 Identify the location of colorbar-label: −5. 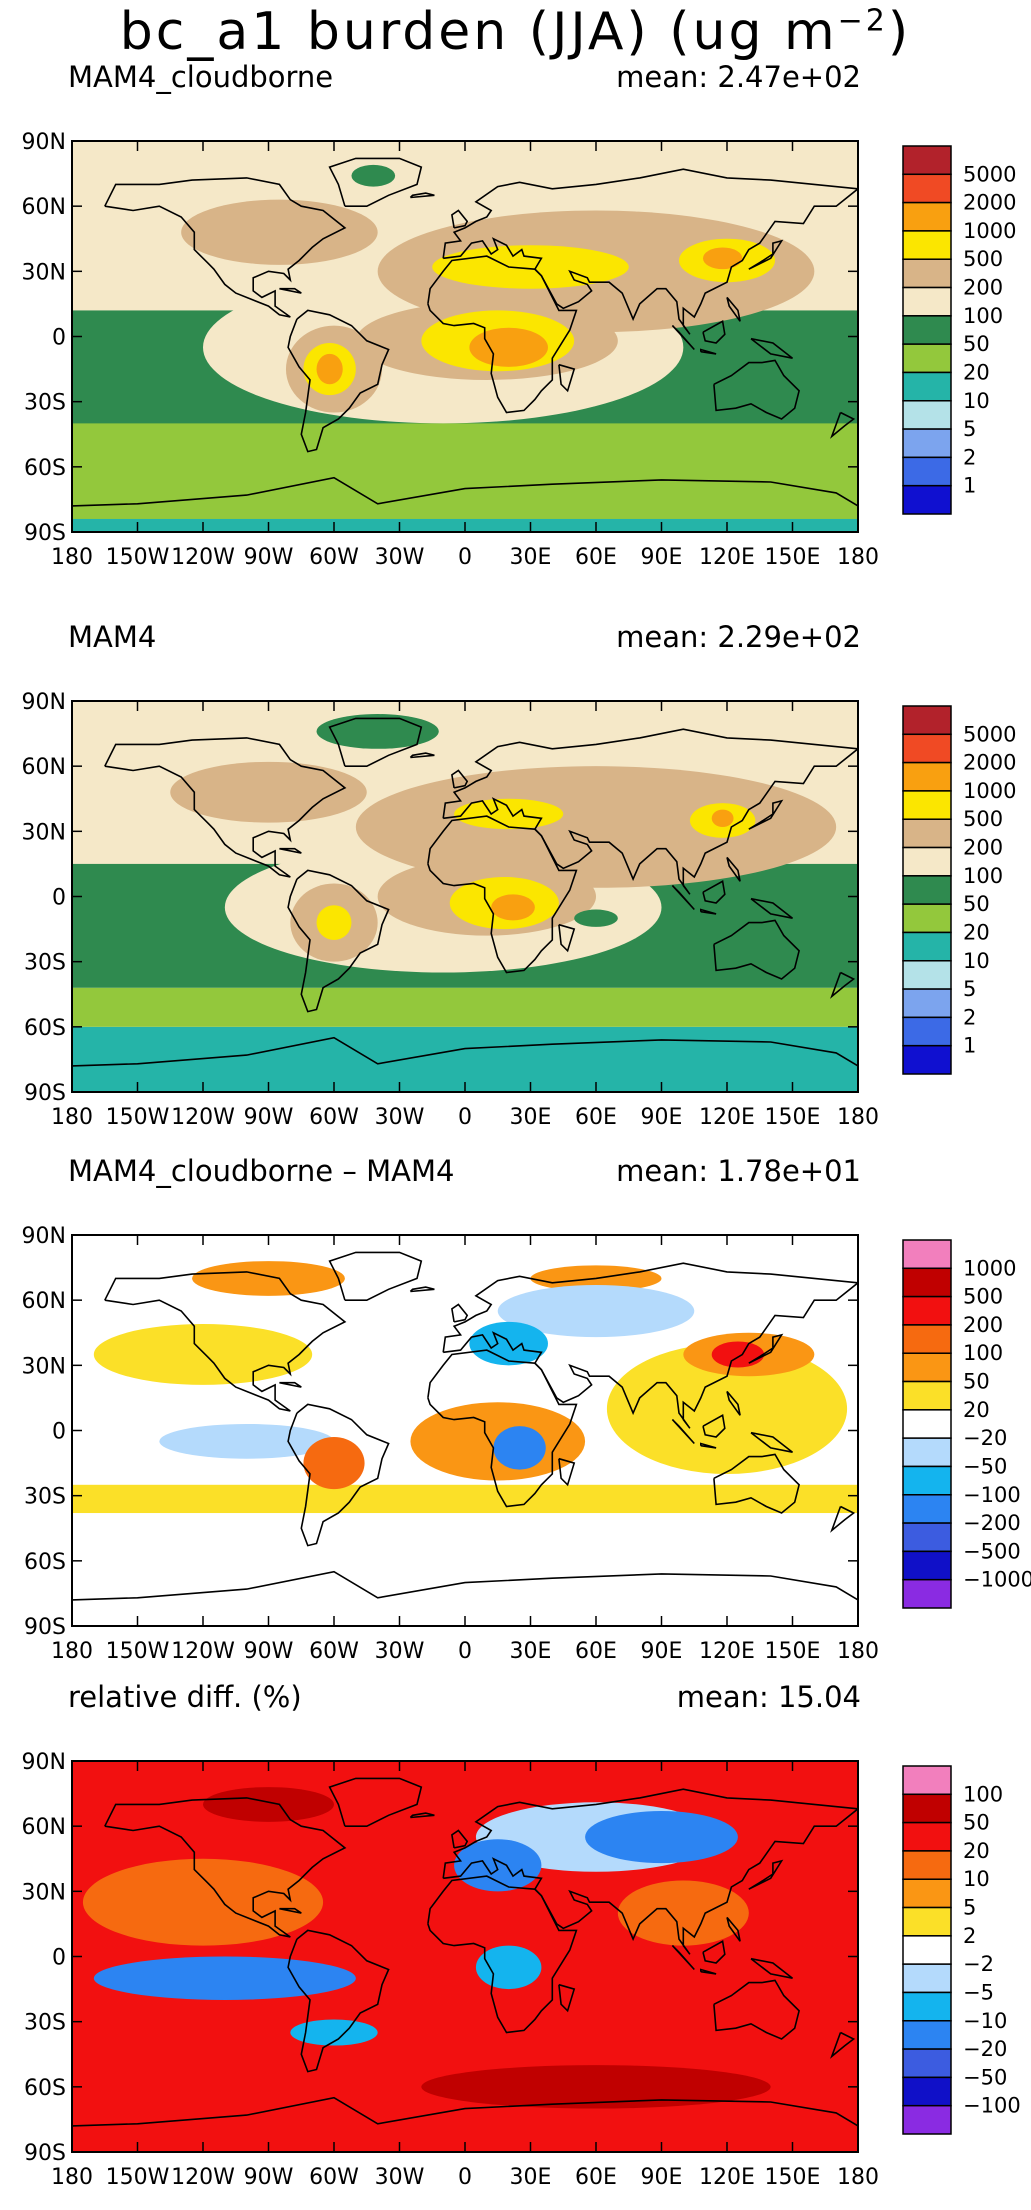
(978, 1992).